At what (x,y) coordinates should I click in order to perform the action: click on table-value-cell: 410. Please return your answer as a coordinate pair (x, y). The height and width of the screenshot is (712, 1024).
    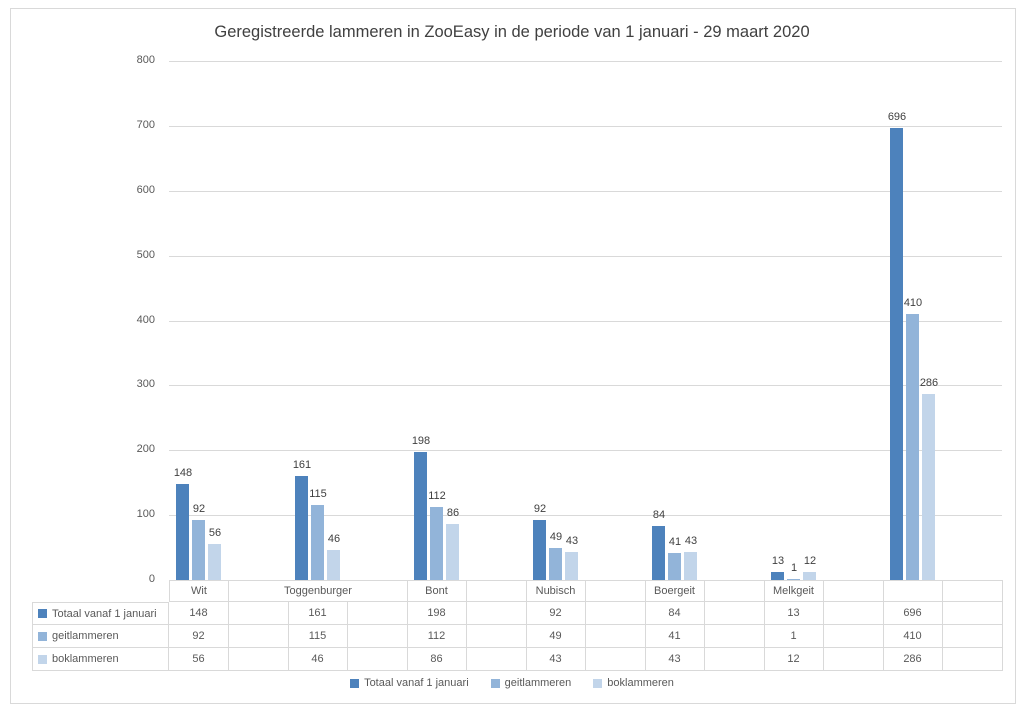
    Looking at the image, I should click on (913, 636).